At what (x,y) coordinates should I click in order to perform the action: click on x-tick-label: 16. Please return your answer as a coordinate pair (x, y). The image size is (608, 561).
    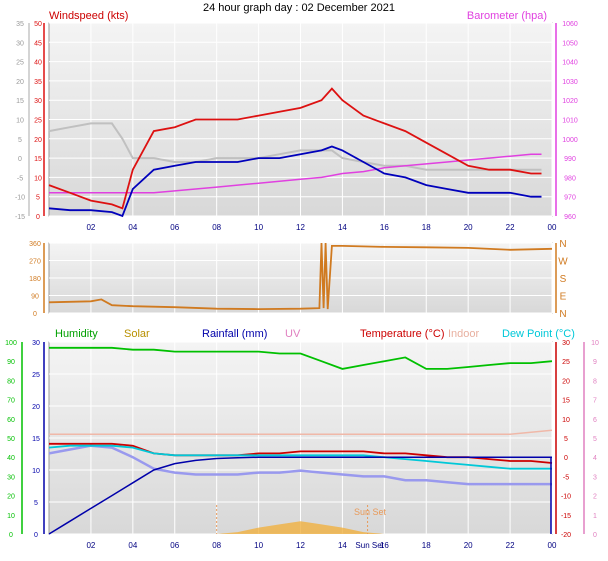
    Looking at the image, I should click on (384, 227).